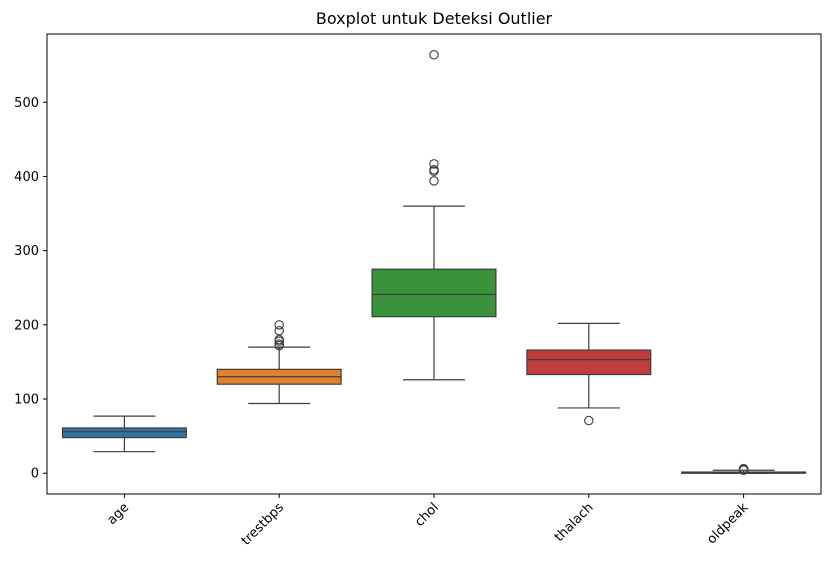  Describe the element at coordinates (589, 362) in the screenshot. I see `box-thalach` at that location.